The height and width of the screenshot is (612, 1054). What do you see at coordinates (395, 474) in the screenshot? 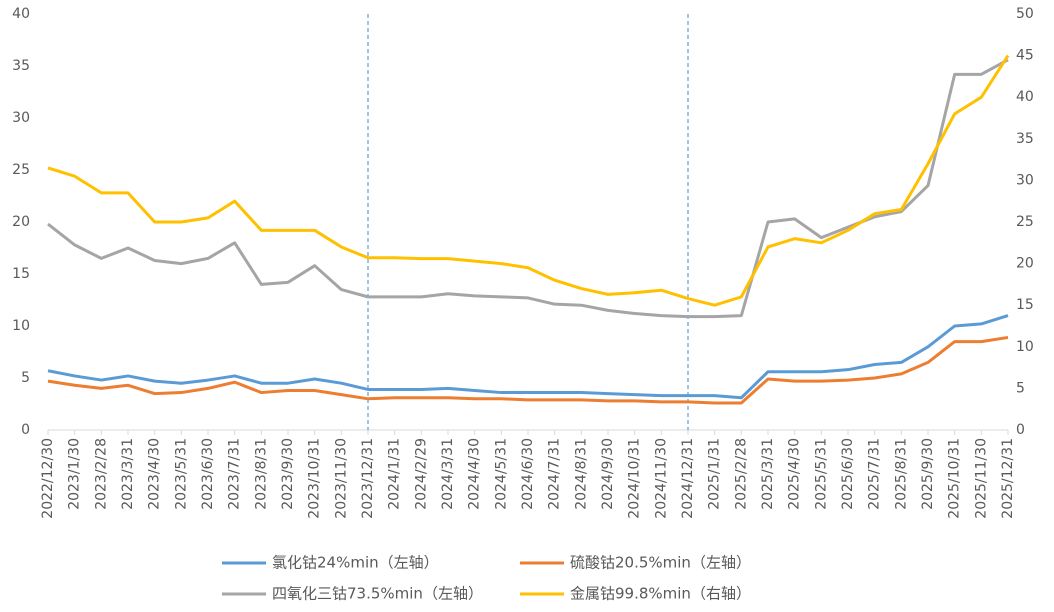
I see `x-tick-label: 2024/1/31` at bounding box center [395, 474].